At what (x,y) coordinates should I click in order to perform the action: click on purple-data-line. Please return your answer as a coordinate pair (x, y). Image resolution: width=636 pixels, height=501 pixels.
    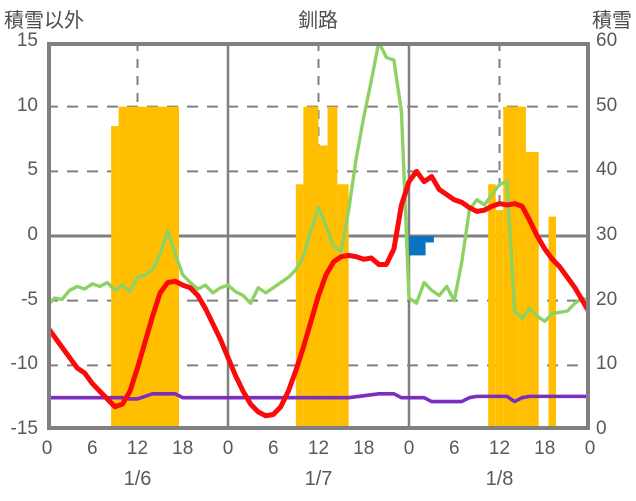
    Looking at the image, I should click on (318, 397).